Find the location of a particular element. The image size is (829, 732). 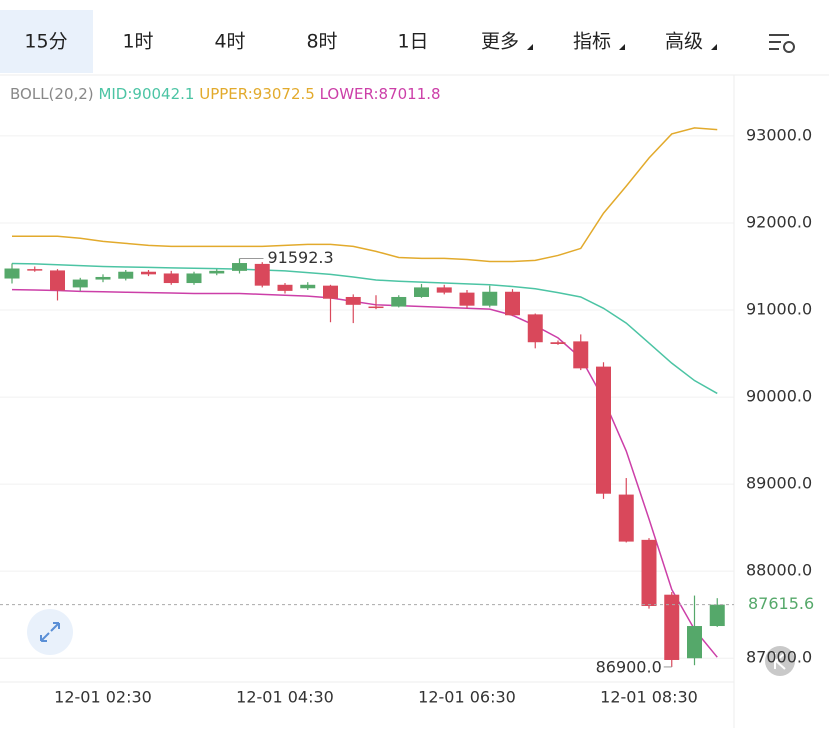

tab-selected-bg is located at coordinates (46, 41).